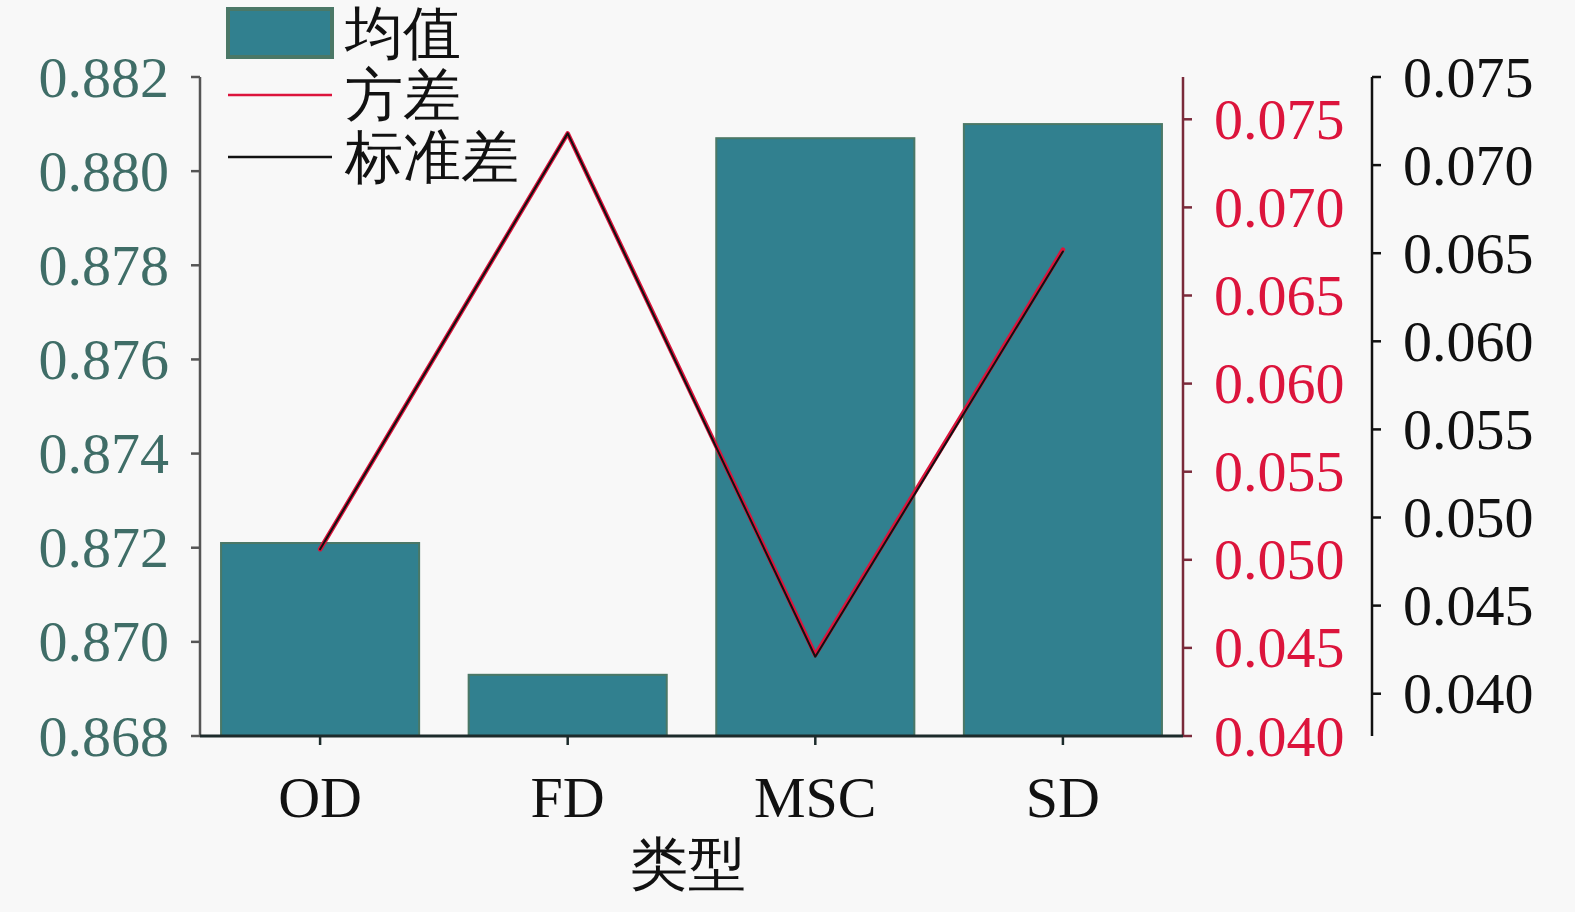 This screenshot has height=912, width=1575. What do you see at coordinates (1468, 341) in the screenshot?
I see `y3-tick-label: 0.060` at bounding box center [1468, 341].